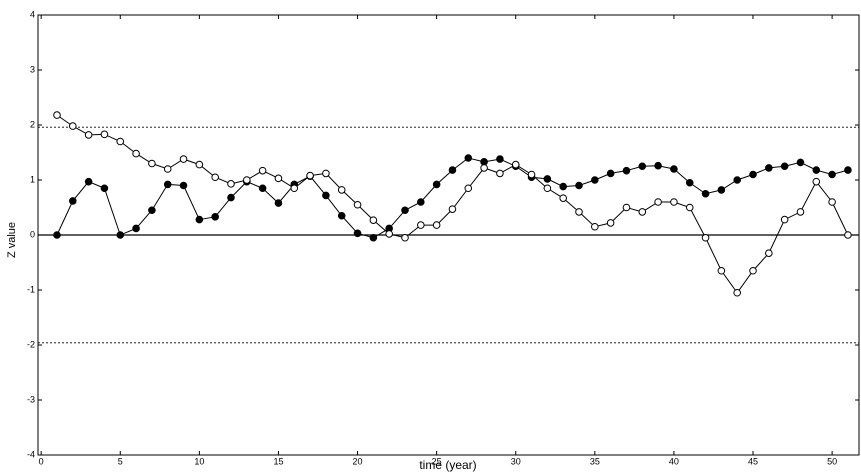 This screenshot has height=474, width=861. Describe the element at coordinates (31, 454) in the screenshot. I see `y-tick-label: -4` at that location.